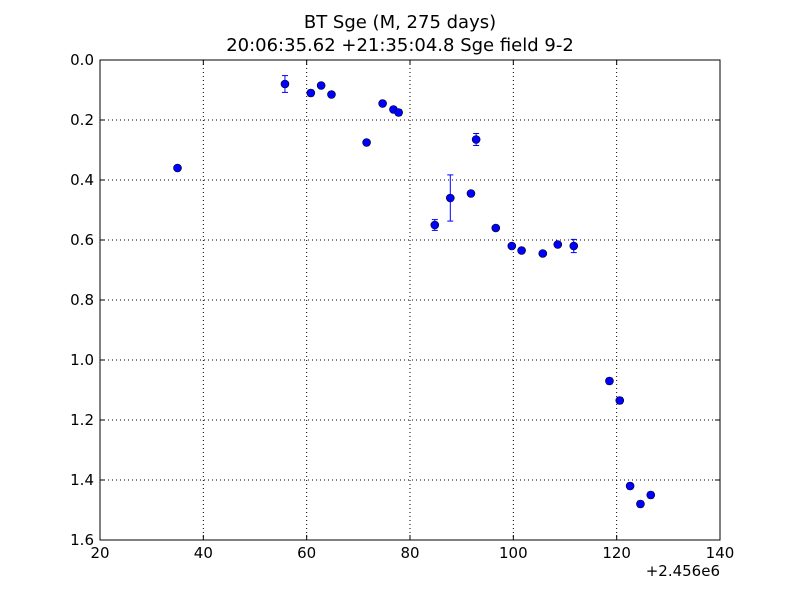  What do you see at coordinates (683, 571) in the screenshot?
I see `x-offset-label: +2.456e6` at bounding box center [683, 571].